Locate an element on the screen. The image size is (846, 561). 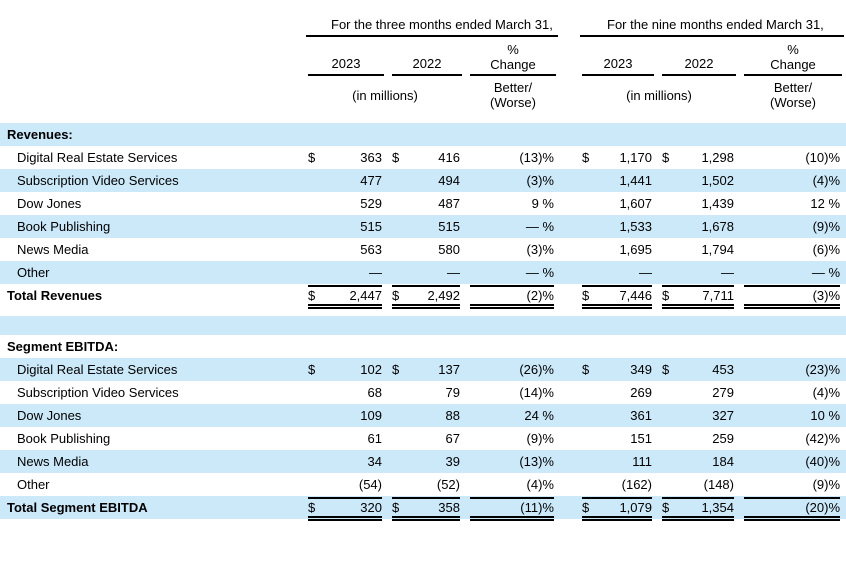
year-2022-3mo: 2022 is located at coordinates (427, 56).